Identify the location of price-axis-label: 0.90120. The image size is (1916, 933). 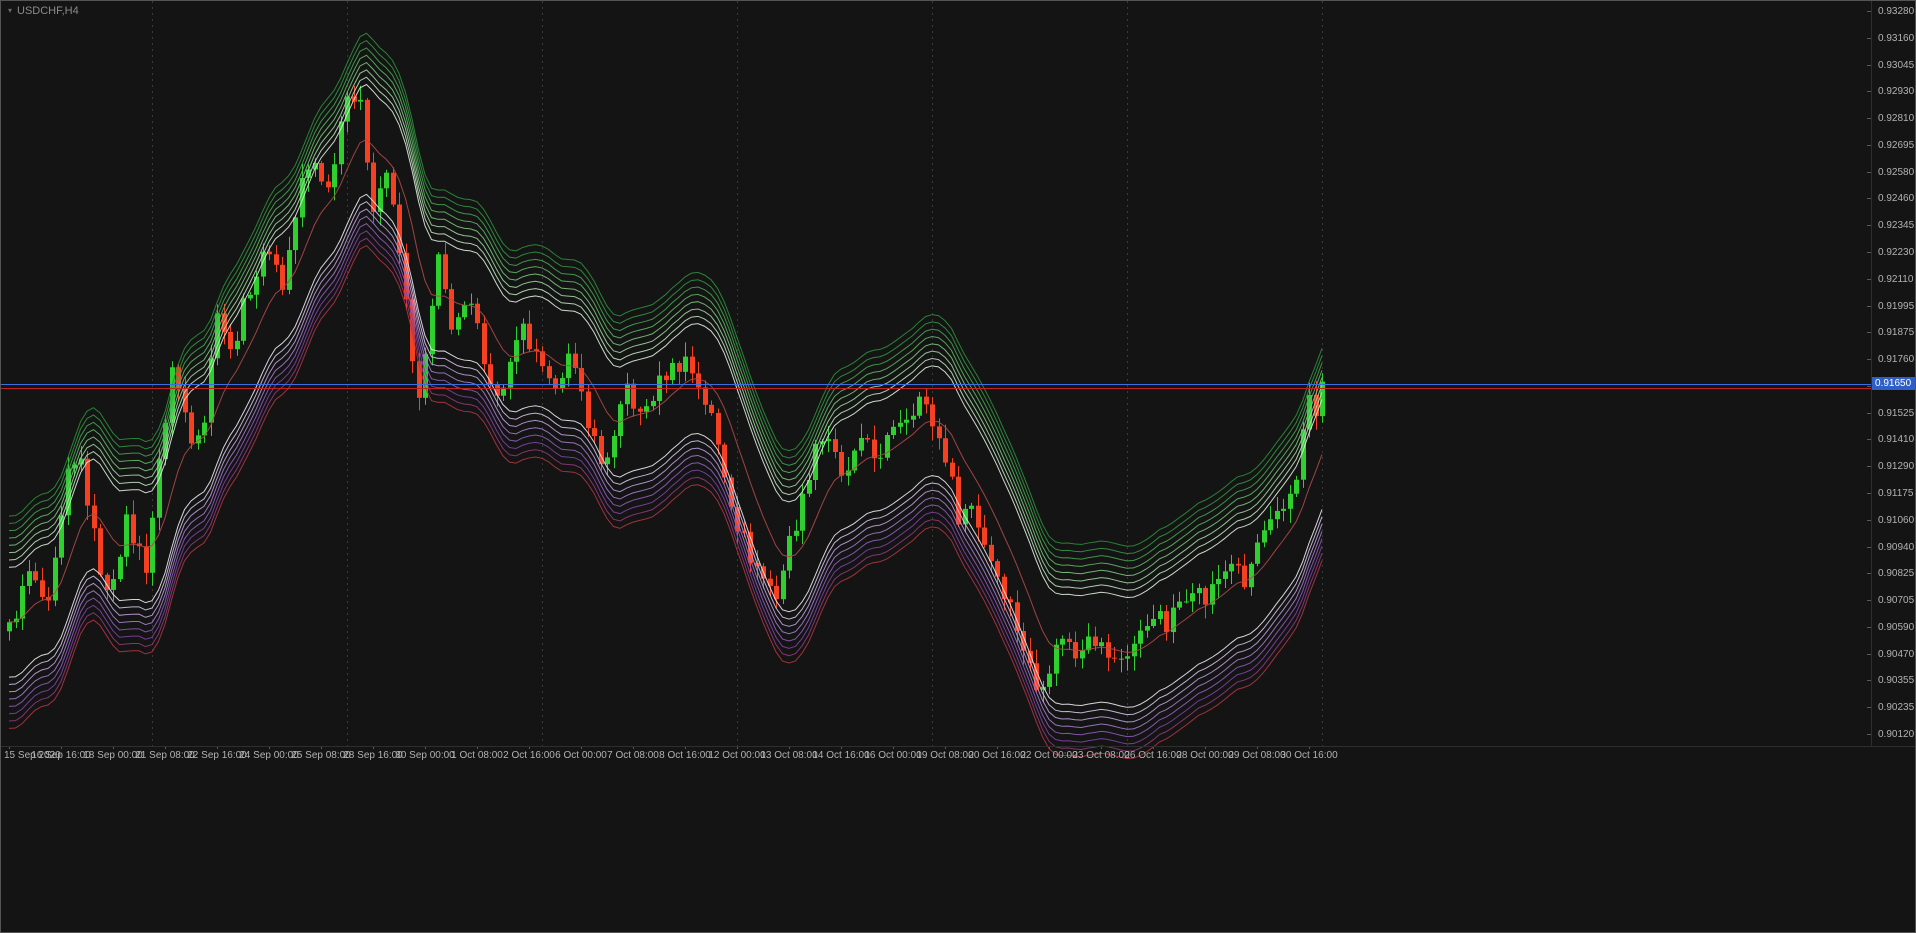
(1896, 734).